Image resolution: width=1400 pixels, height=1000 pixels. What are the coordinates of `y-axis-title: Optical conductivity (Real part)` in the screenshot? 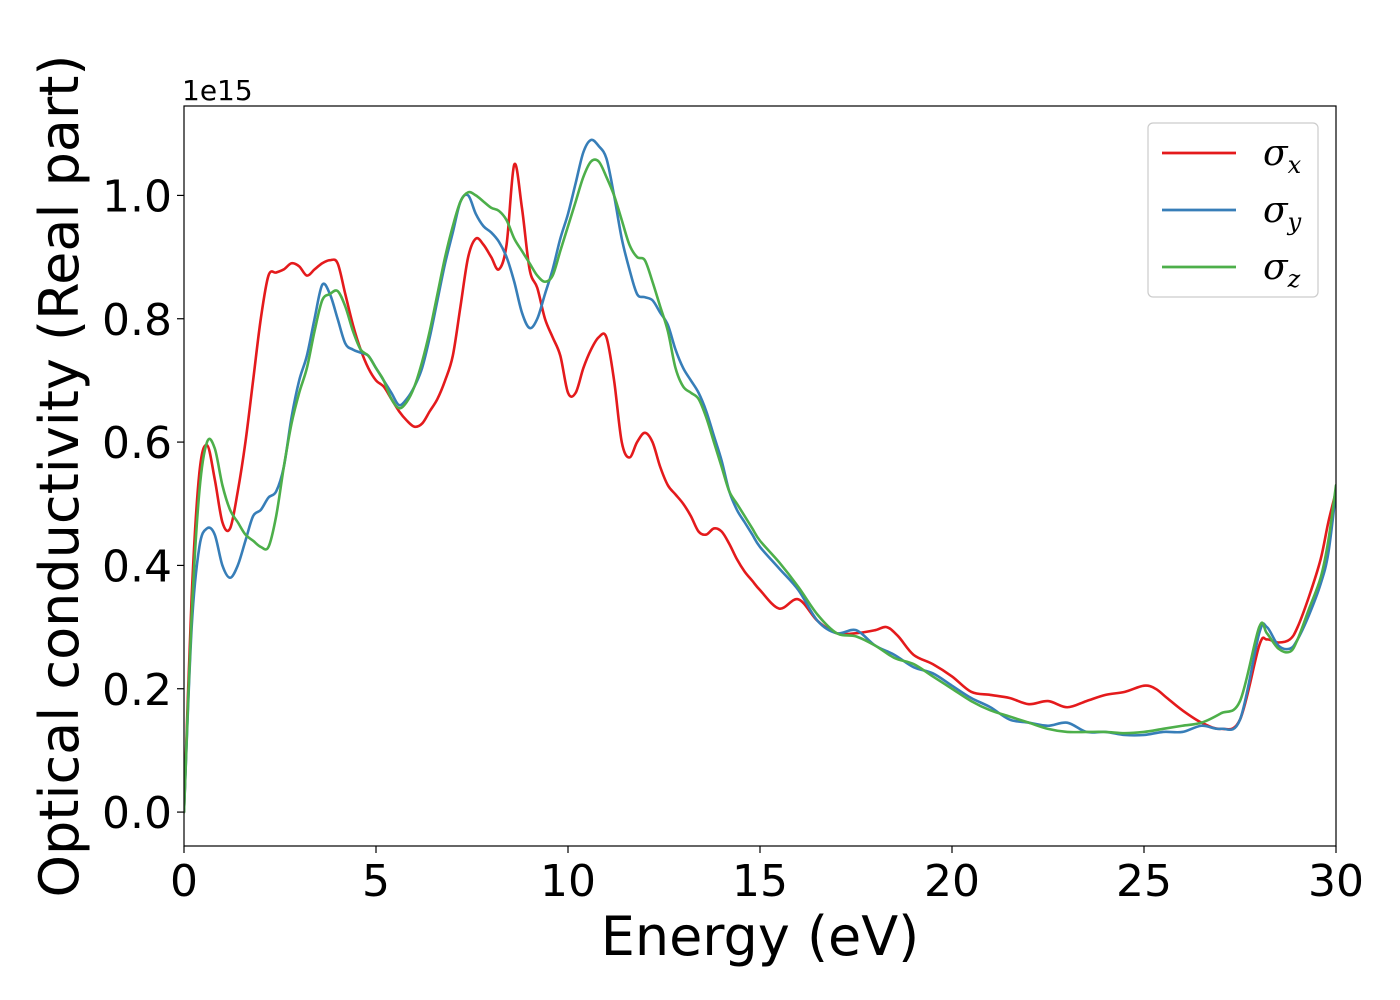 It's located at (59, 476).